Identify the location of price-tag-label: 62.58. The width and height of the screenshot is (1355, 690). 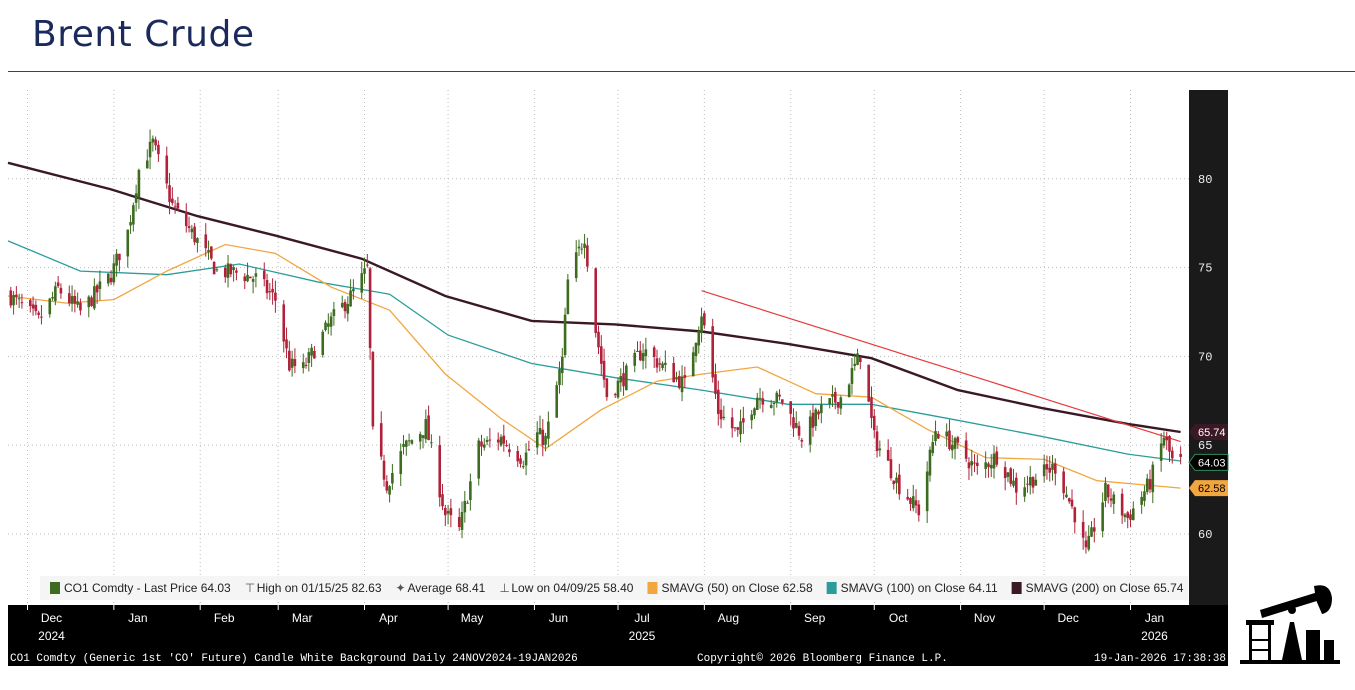
(1212, 489).